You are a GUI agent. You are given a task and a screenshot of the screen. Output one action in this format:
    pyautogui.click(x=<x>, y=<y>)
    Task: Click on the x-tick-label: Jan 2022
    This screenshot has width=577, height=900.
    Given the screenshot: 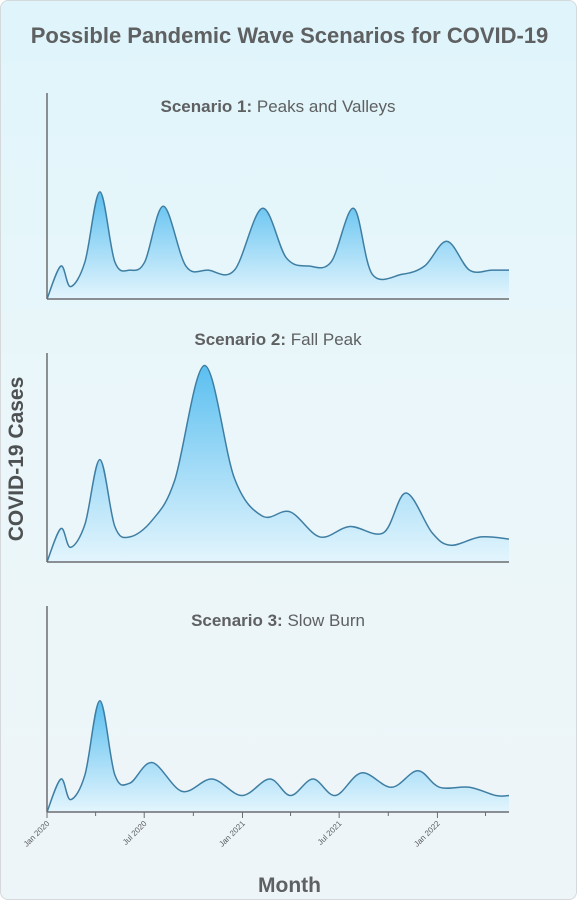 What is the action you would take?
    pyautogui.click(x=427, y=834)
    